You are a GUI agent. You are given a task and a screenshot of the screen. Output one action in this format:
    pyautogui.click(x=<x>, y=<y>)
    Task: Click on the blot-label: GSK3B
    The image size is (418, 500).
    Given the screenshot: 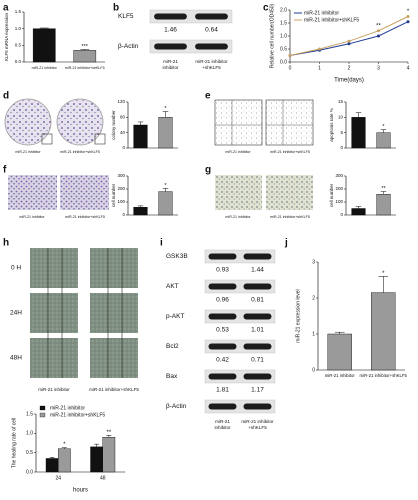 What is the action you would take?
    pyautogui.click(x=177, y=256)
    